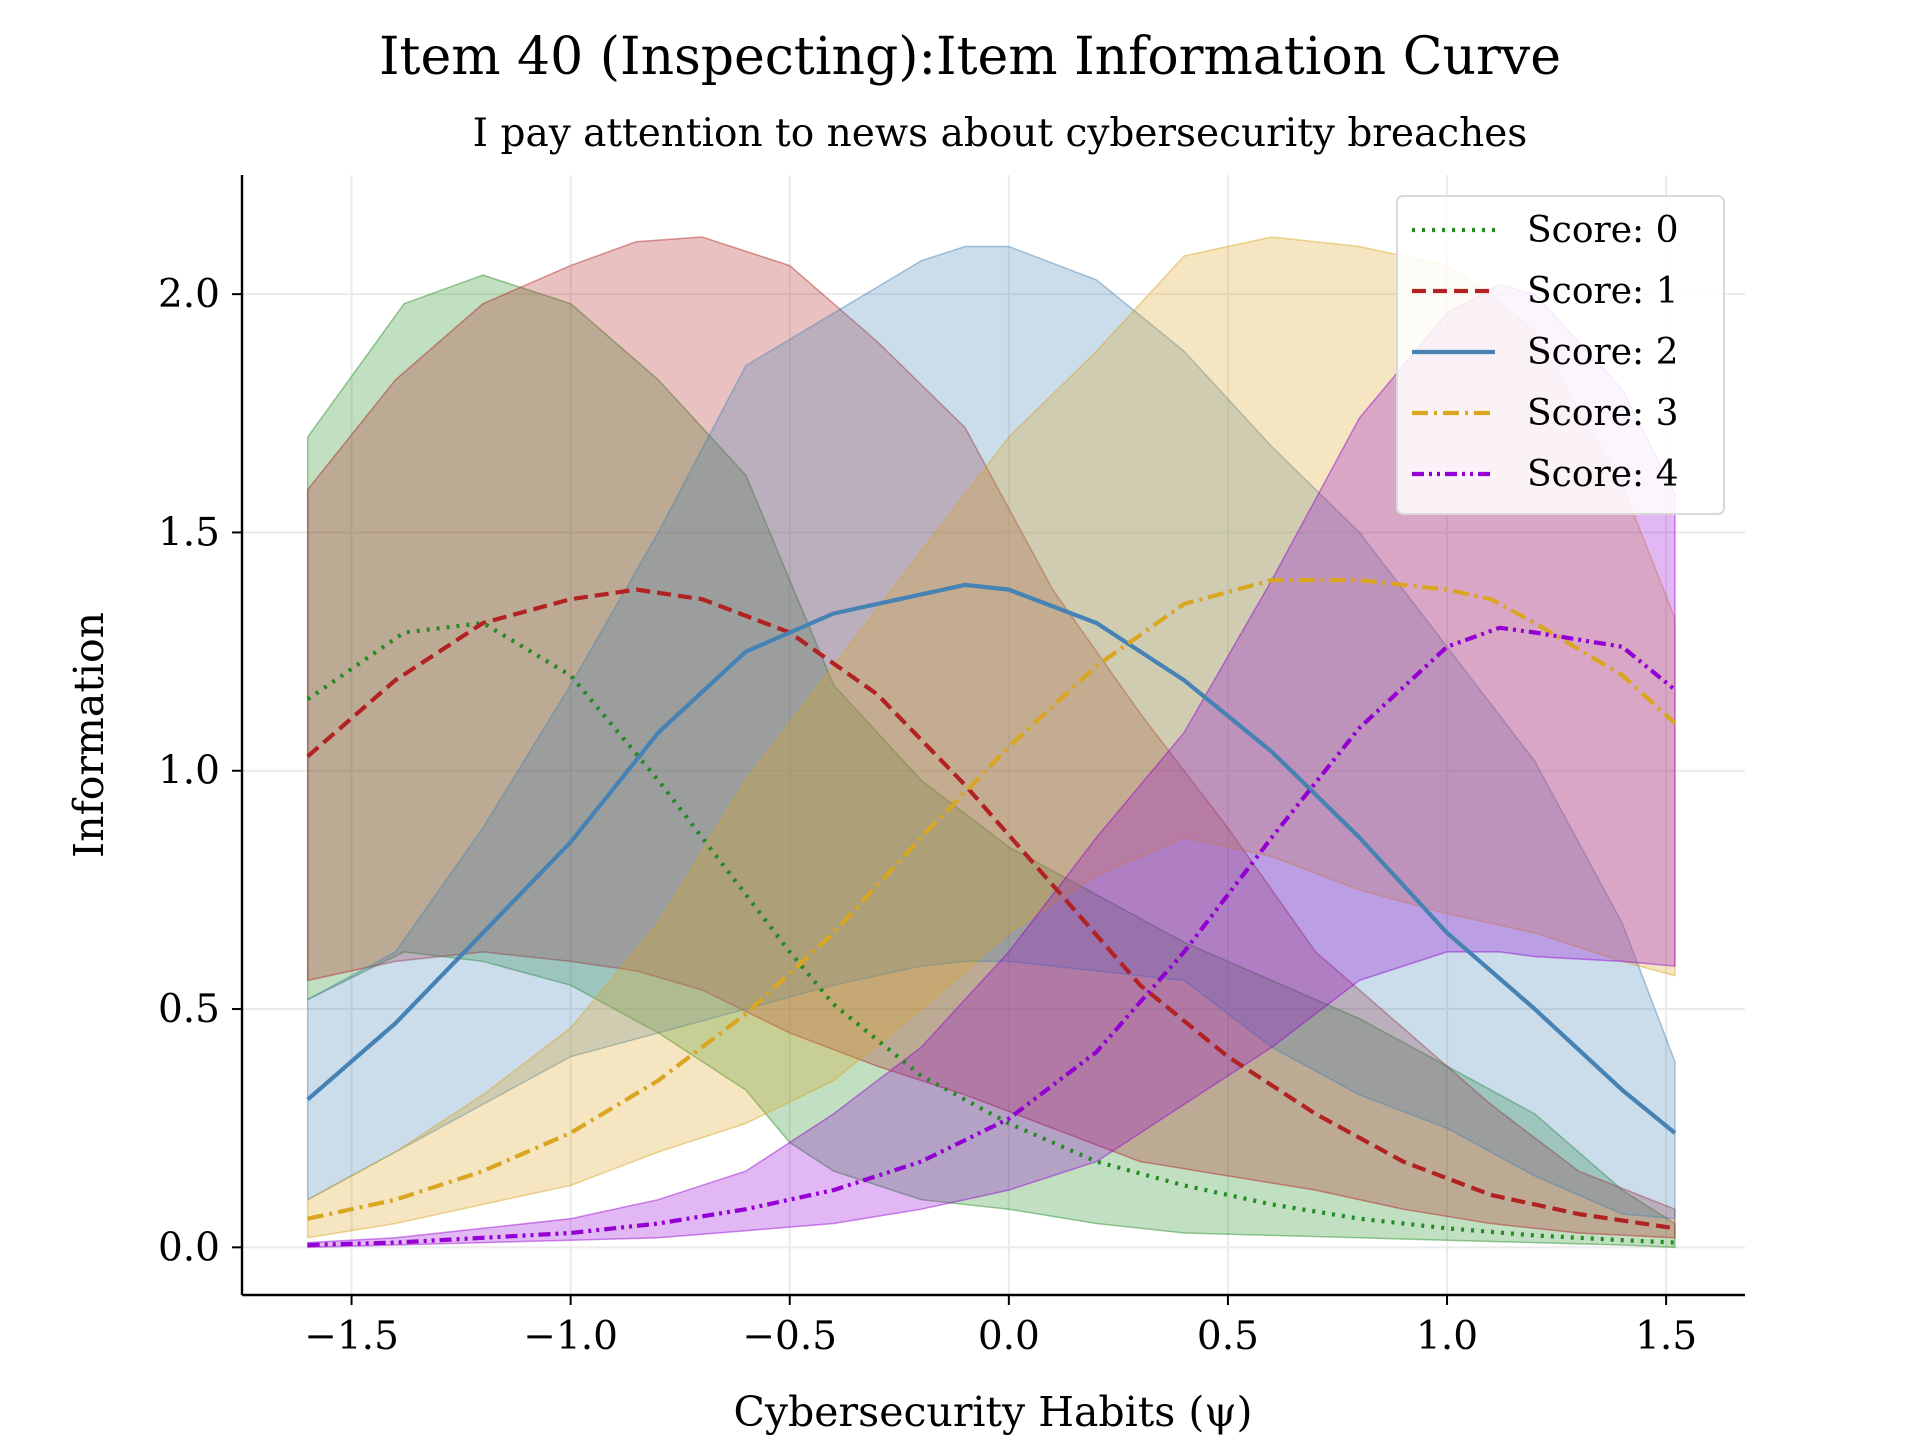  Describe the element at coordinates (789, 1336) in the screenshot. I see `x-tick-label: −0.5` at that location.